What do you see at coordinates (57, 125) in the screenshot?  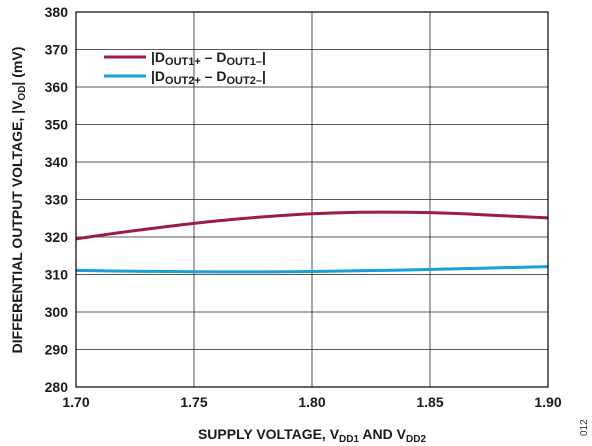 I see `y-tick-label: 350` at bounding box center [57, 125].